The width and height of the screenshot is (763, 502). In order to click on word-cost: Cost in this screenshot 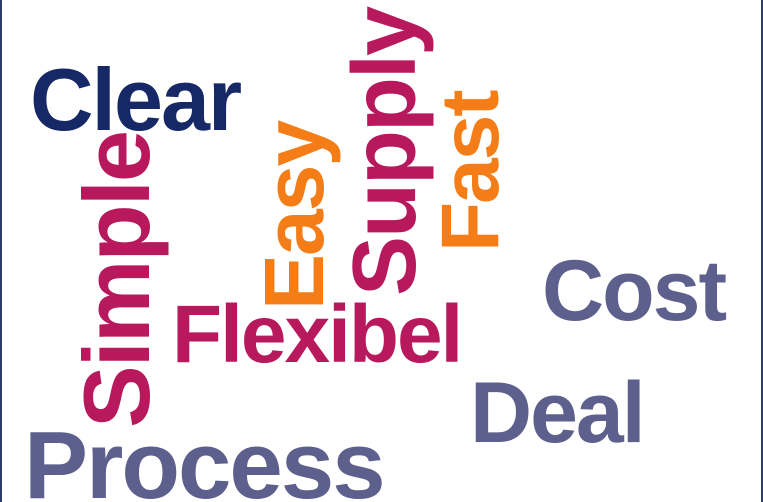, I will do `click(634, 291)`.